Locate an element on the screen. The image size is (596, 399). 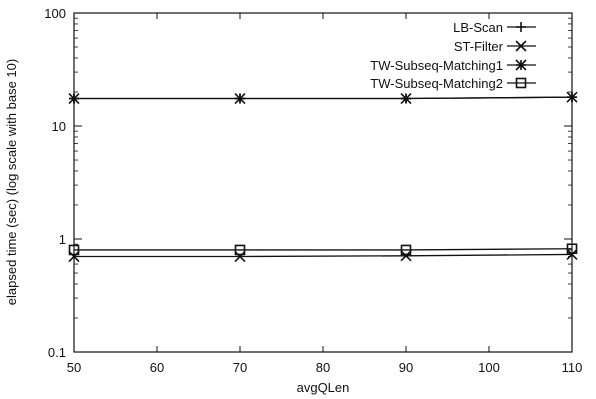
y-tick-label: 100 is located at coordinates (55, 13).